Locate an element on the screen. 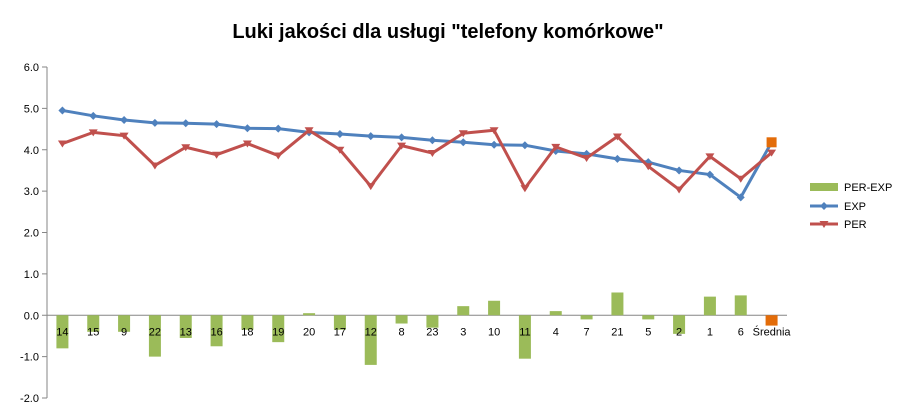 Image resolution: width=900 pixels, height=413 pixels. x-tick-label: 5 is located at coordinates (648, 332).